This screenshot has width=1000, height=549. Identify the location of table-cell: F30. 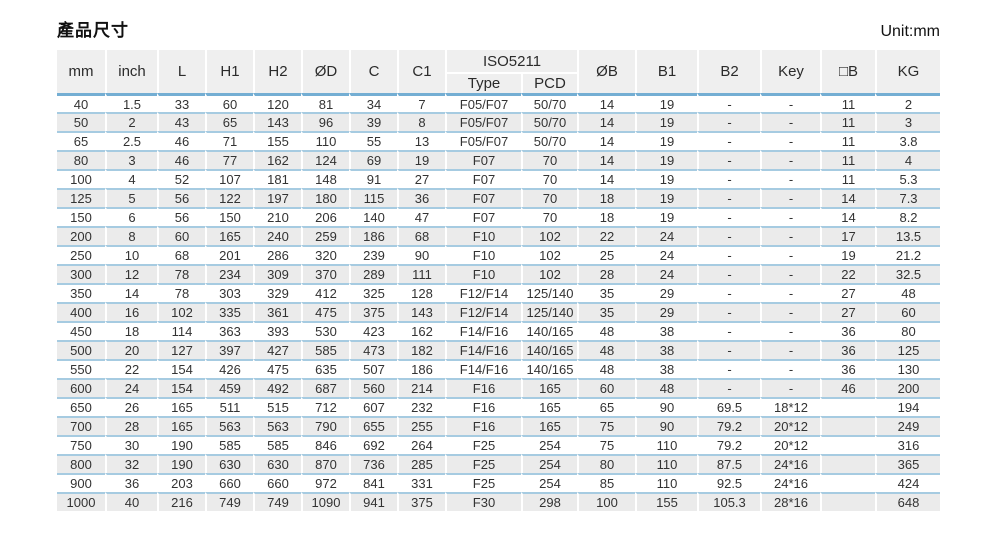
(483, 501).